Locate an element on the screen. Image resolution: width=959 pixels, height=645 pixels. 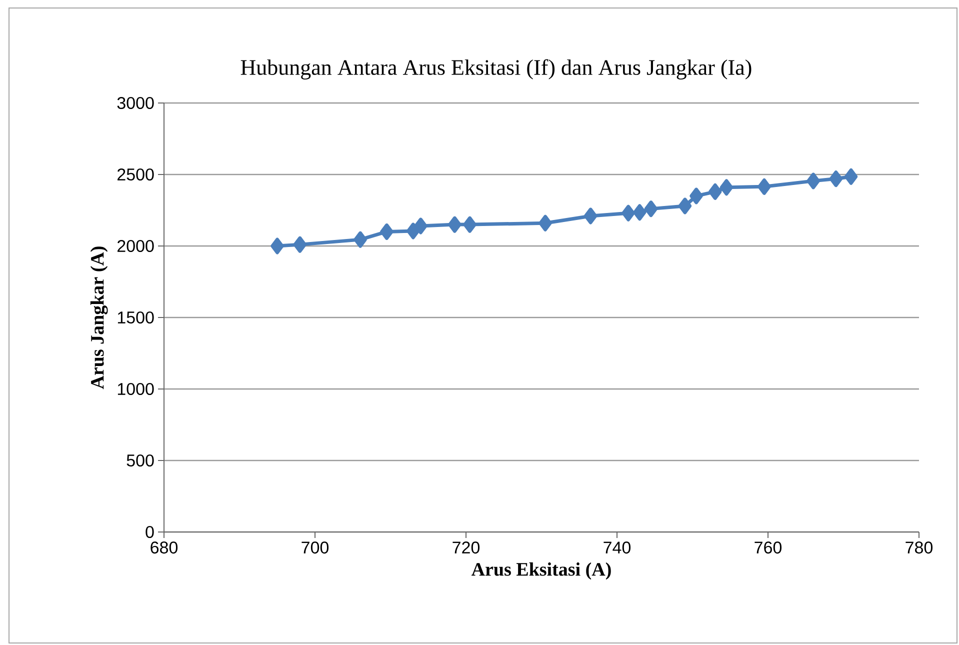
y-tick-label: 0 is located at coordinates (150, 532).